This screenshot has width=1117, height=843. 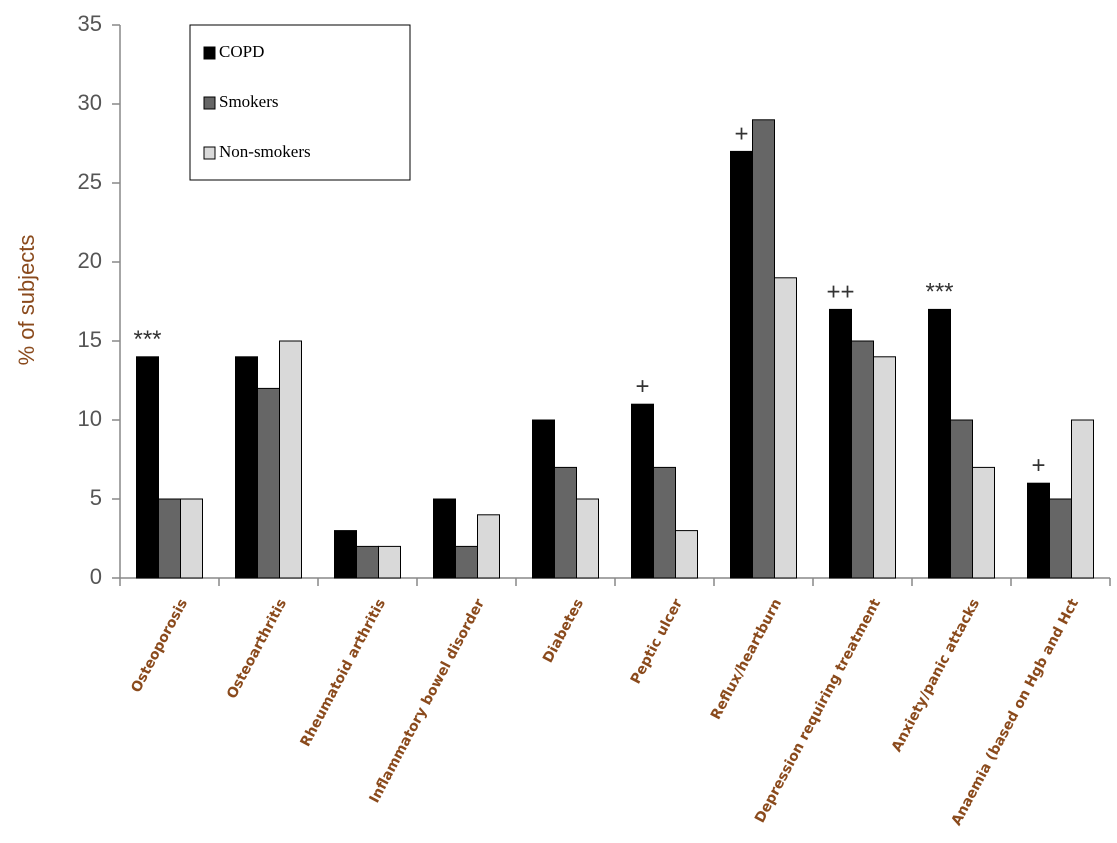 What do you see at coordinates (241, 51) in the screenshot?
I see `legend-label: COPD` at bounding box center [241, 51].